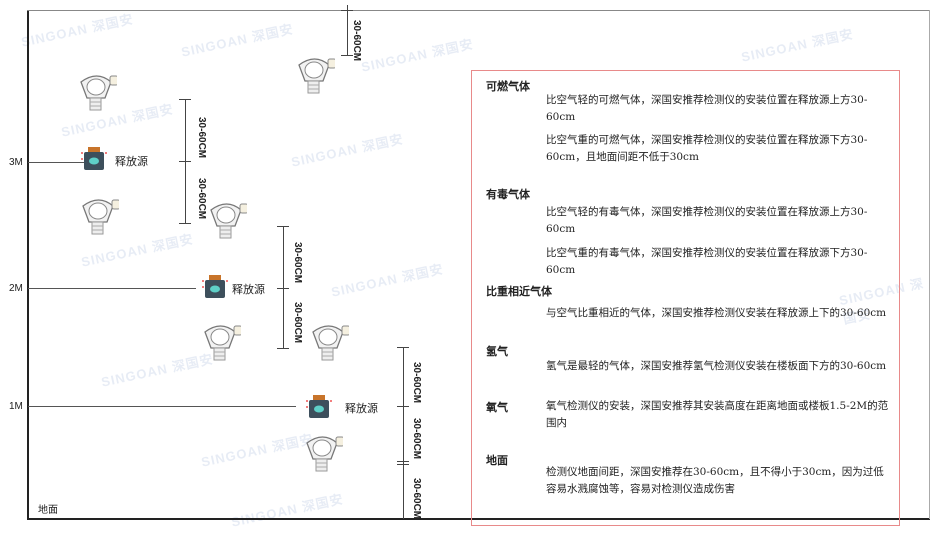 This screenshot has width=938, height=541. What do you see at coordinates (162, 406) in the screenshot?
I see `level-1m-line` at bounding box center [162, 406].